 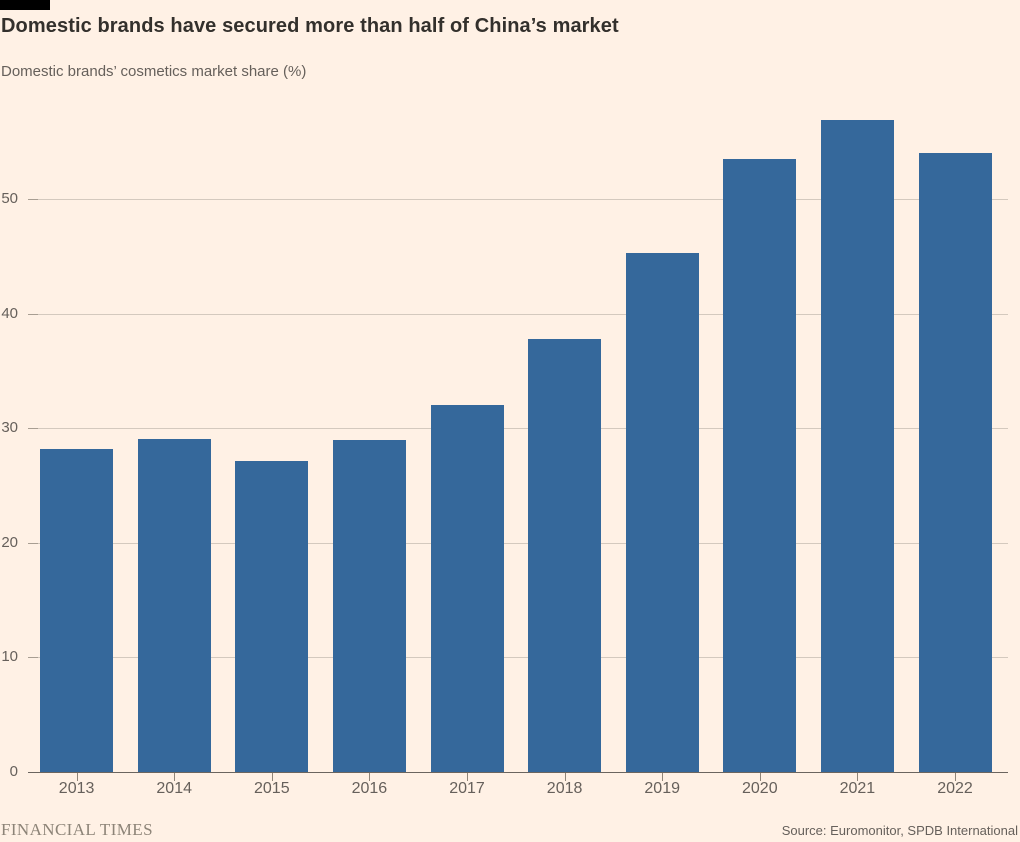 What do you see at coordinates (174, 605) in the screenshot?
I see `bar-2014` at bounding box center [174, 605].